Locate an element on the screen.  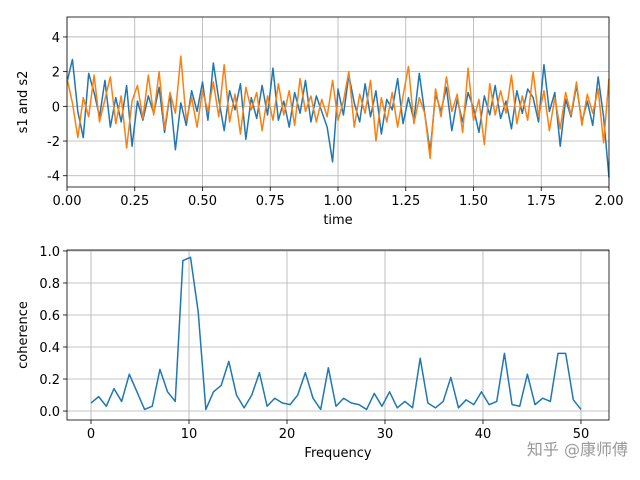
y-axis-label: s1 and s2 is located at coordinates (23, 102).